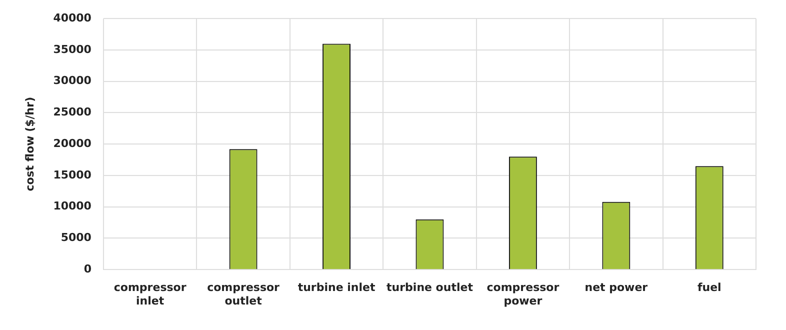 The width and height of the screenshot is (786, 330). Describe the element at coordinates (72, 112) in the screenshot. I see `y-tick-label: 25000` at that location.